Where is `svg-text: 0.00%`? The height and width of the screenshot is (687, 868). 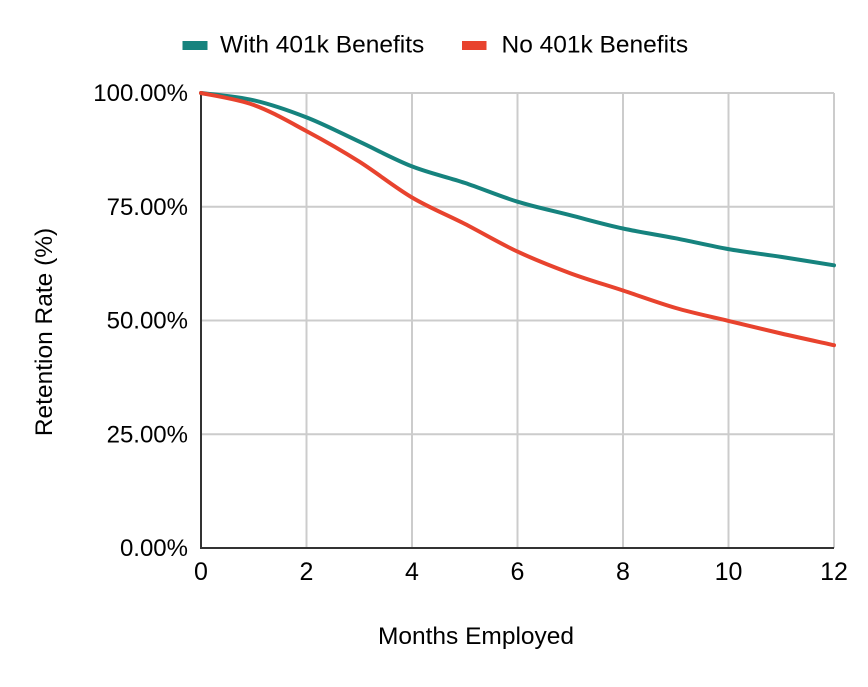
svg-text: 0.00% is located at coordinates (154, 548).